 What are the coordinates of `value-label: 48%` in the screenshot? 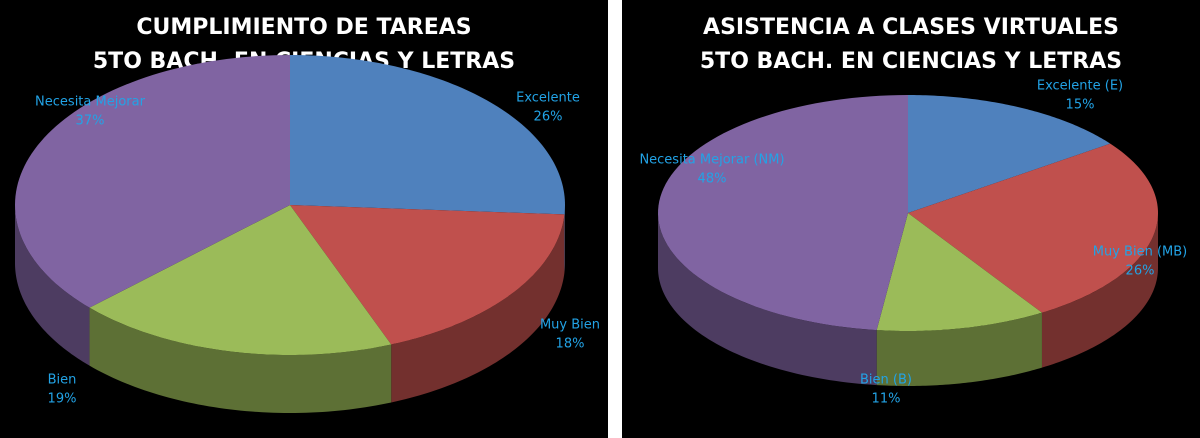 It's located at (712, 179).